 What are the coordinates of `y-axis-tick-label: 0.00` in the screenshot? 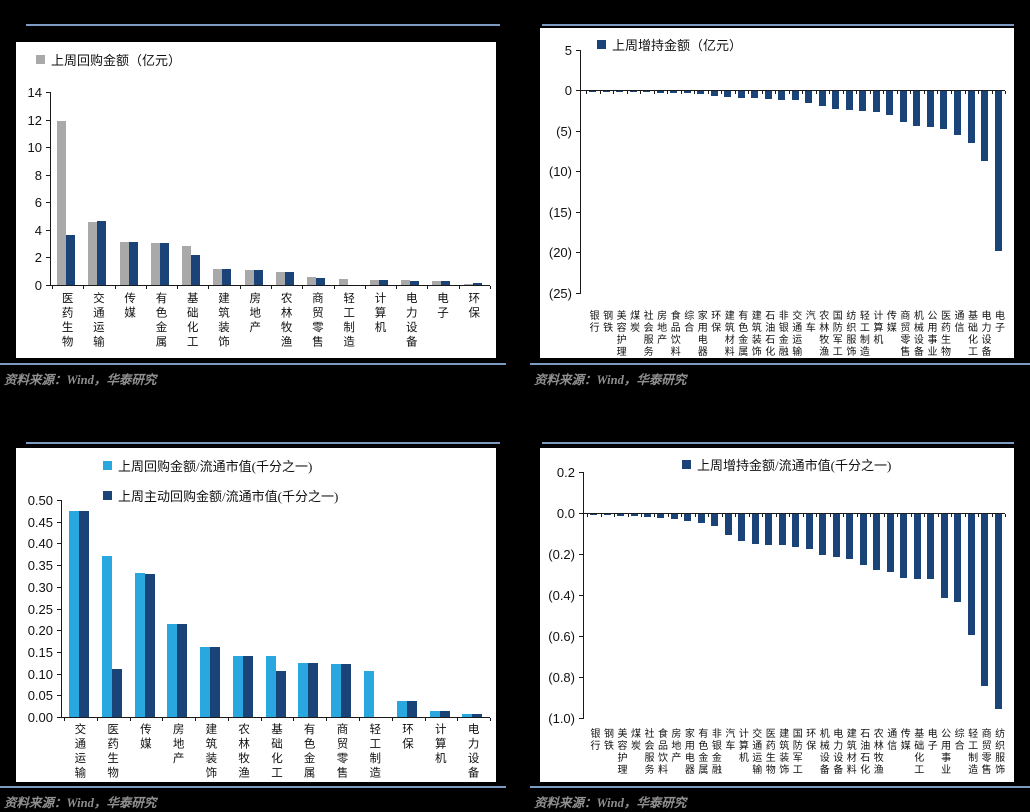 It's located at (40, 717).